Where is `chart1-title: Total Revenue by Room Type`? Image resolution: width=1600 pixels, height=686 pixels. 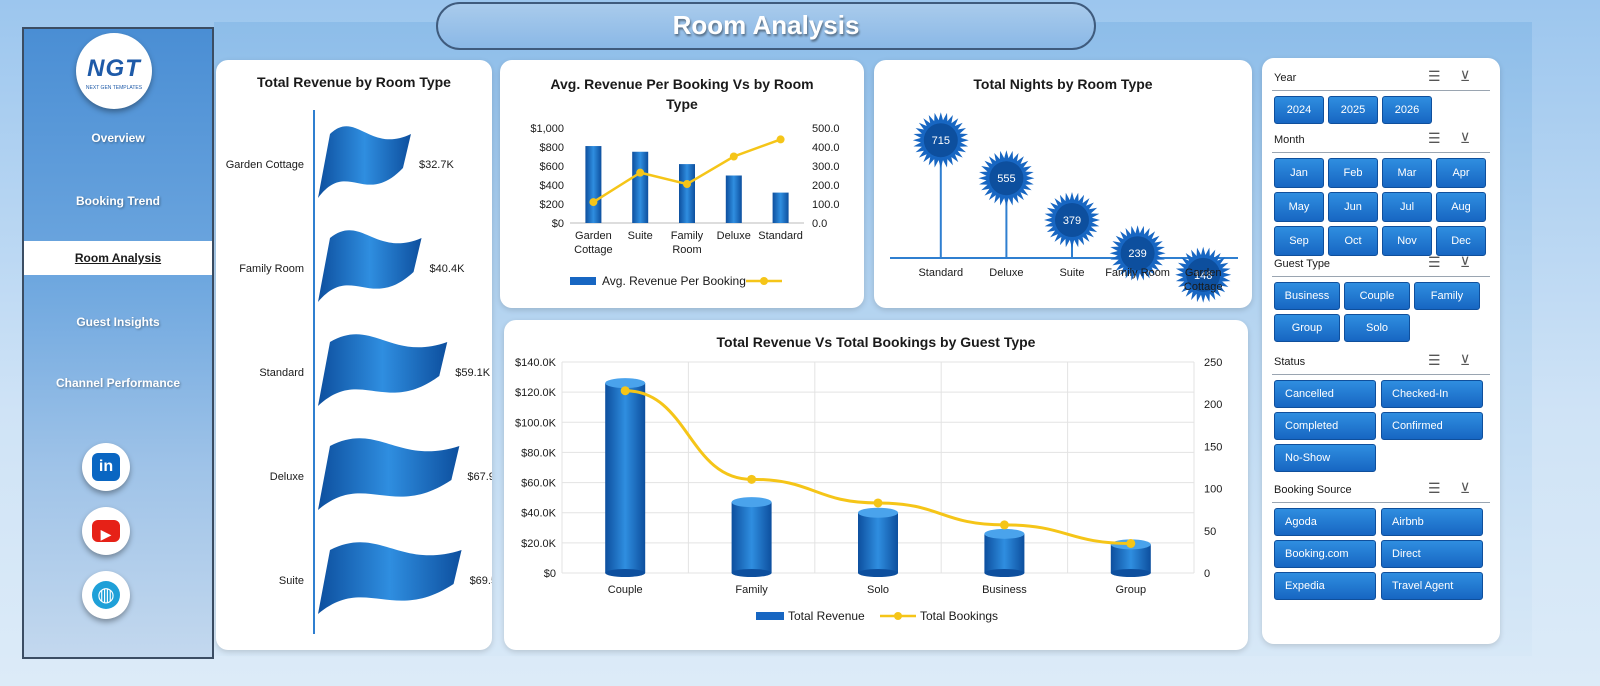 chart1-title: Total Revenue by Room Type is located at coordinates (354, 82).